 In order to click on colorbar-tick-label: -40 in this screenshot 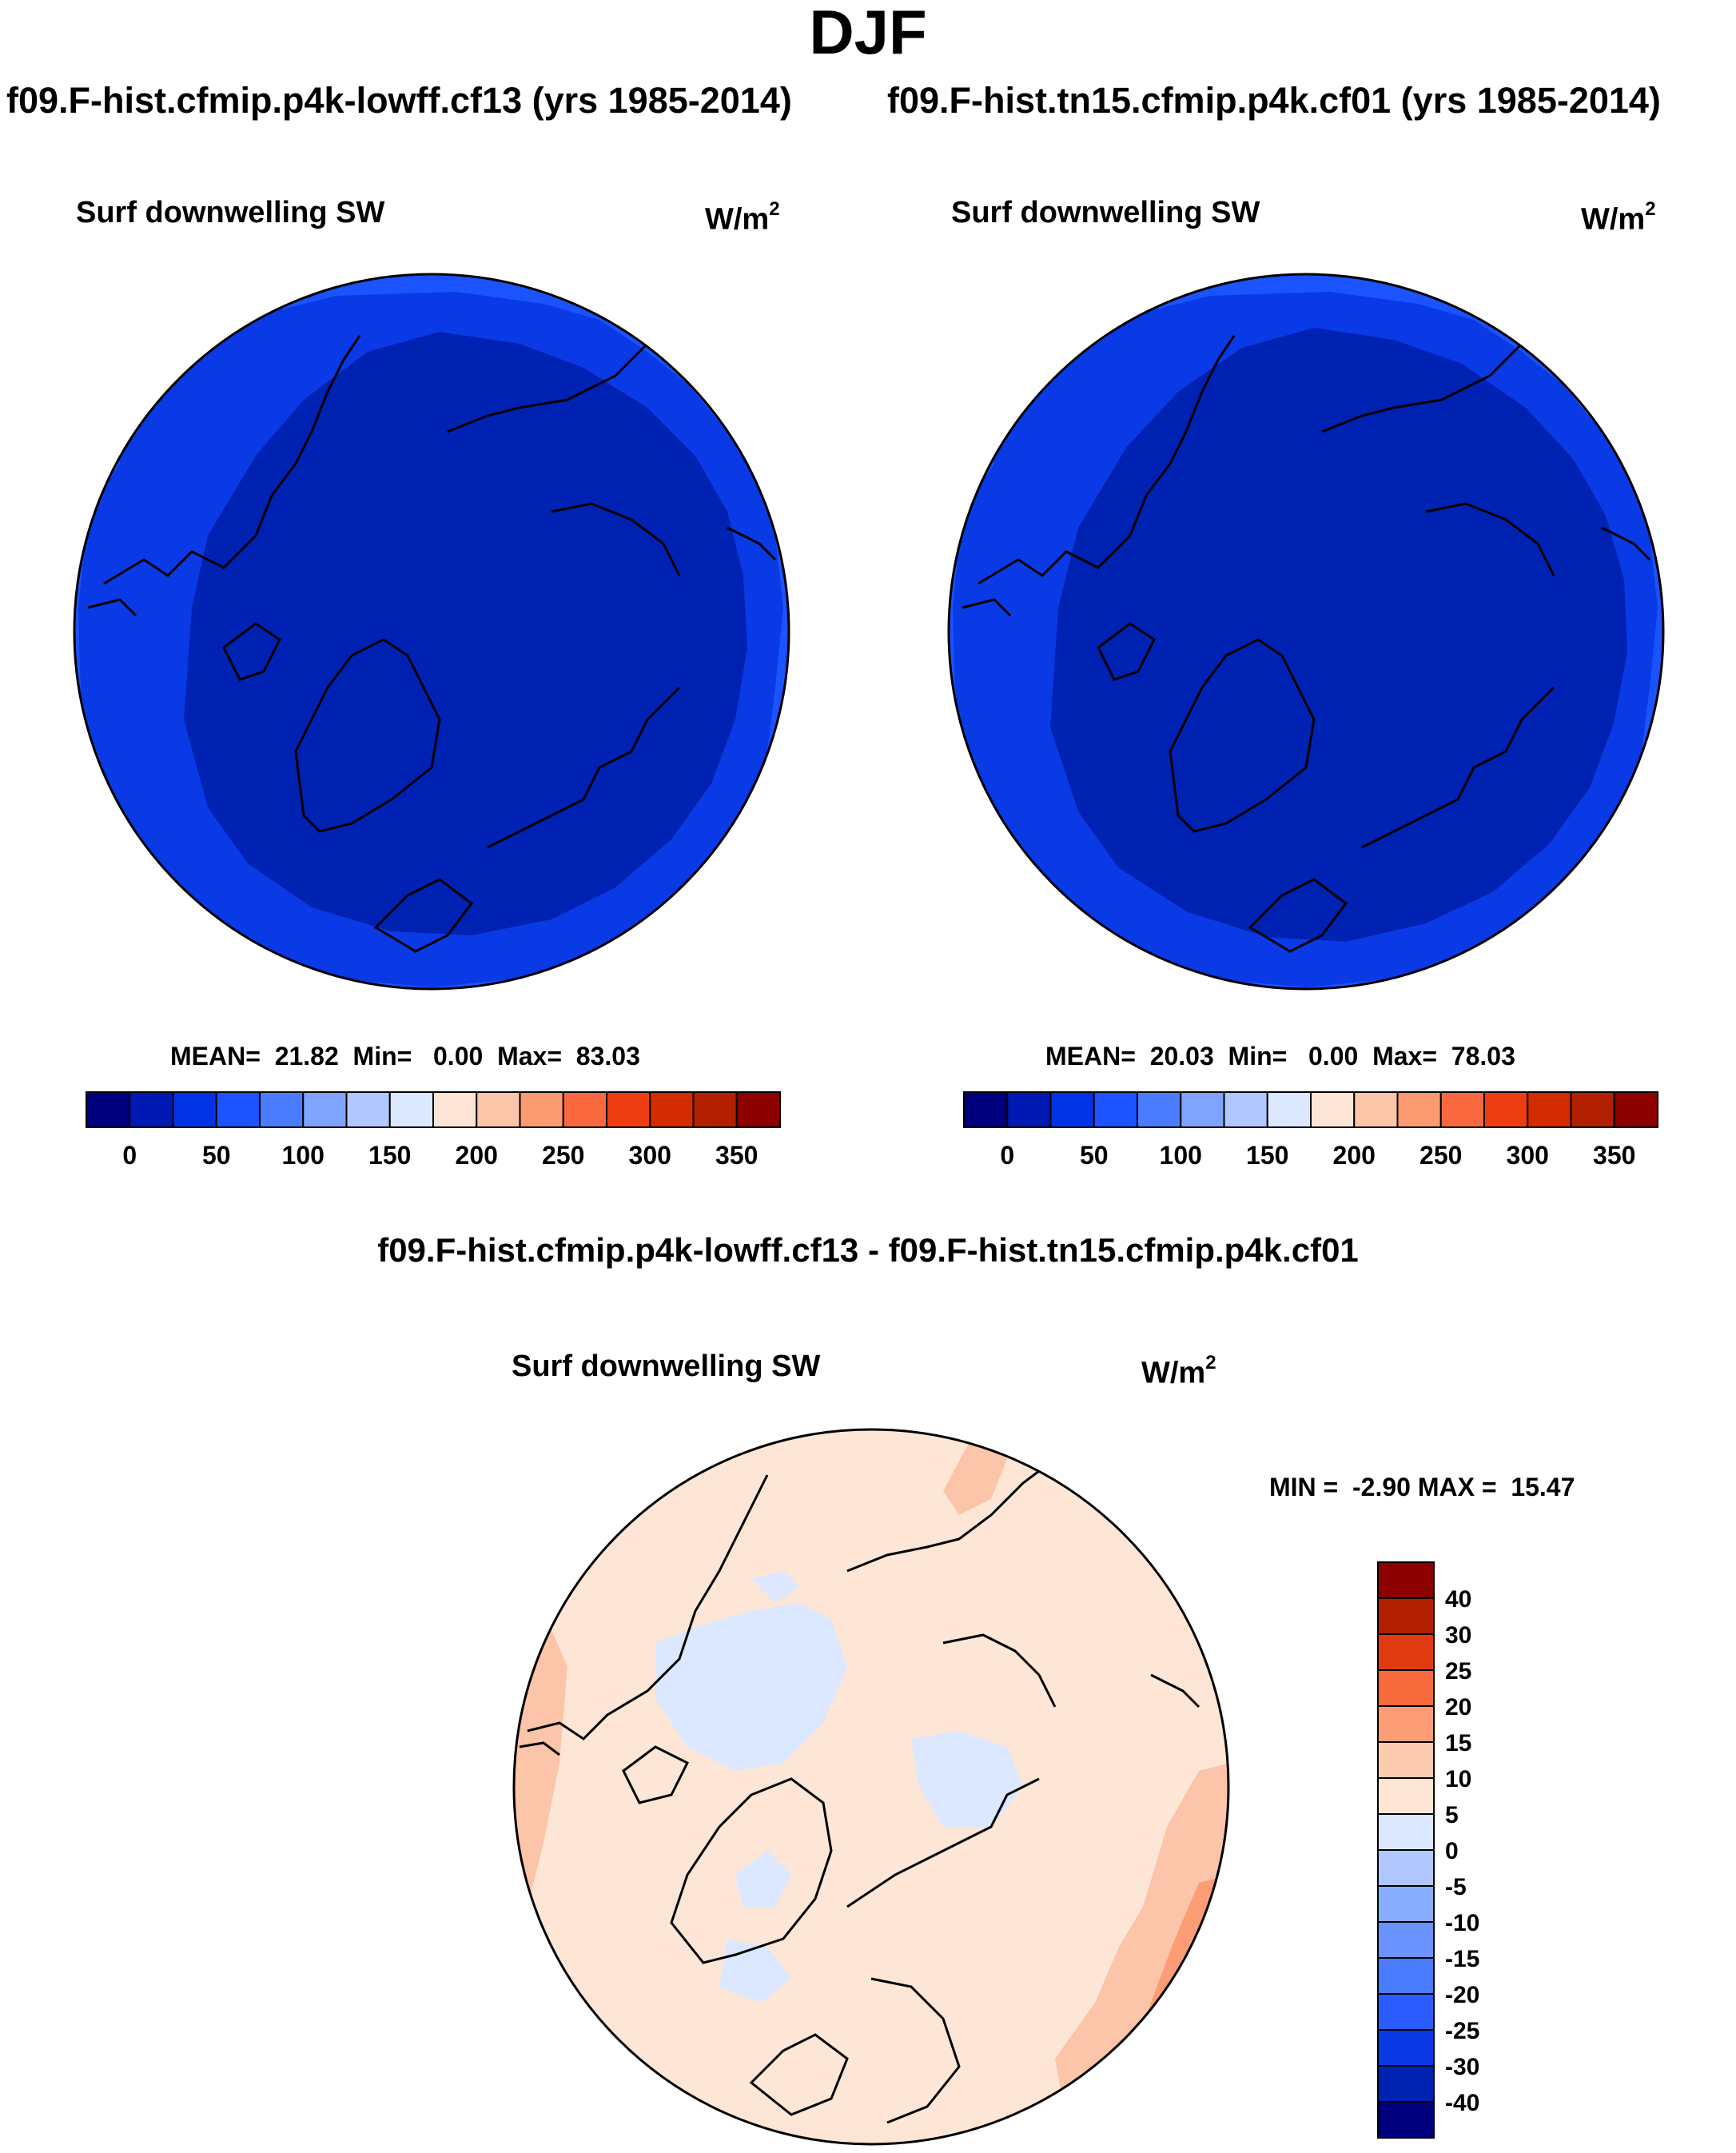, I will do `click(1462, 2103)`.